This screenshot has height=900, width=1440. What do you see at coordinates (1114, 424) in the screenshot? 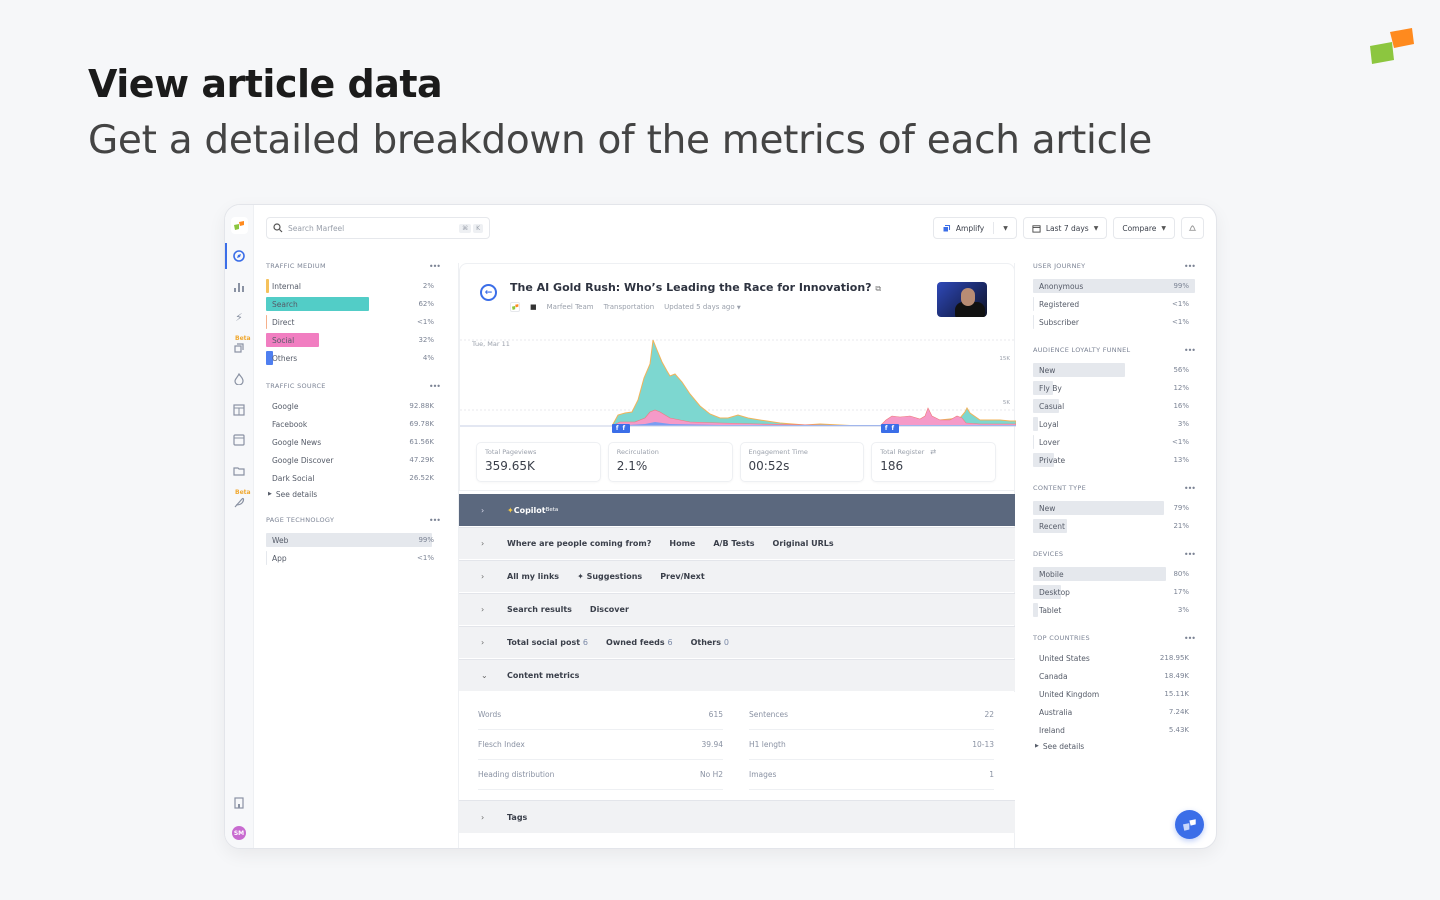
I see `list-item: Loyal 3%` at bounding box center [1114, 424].